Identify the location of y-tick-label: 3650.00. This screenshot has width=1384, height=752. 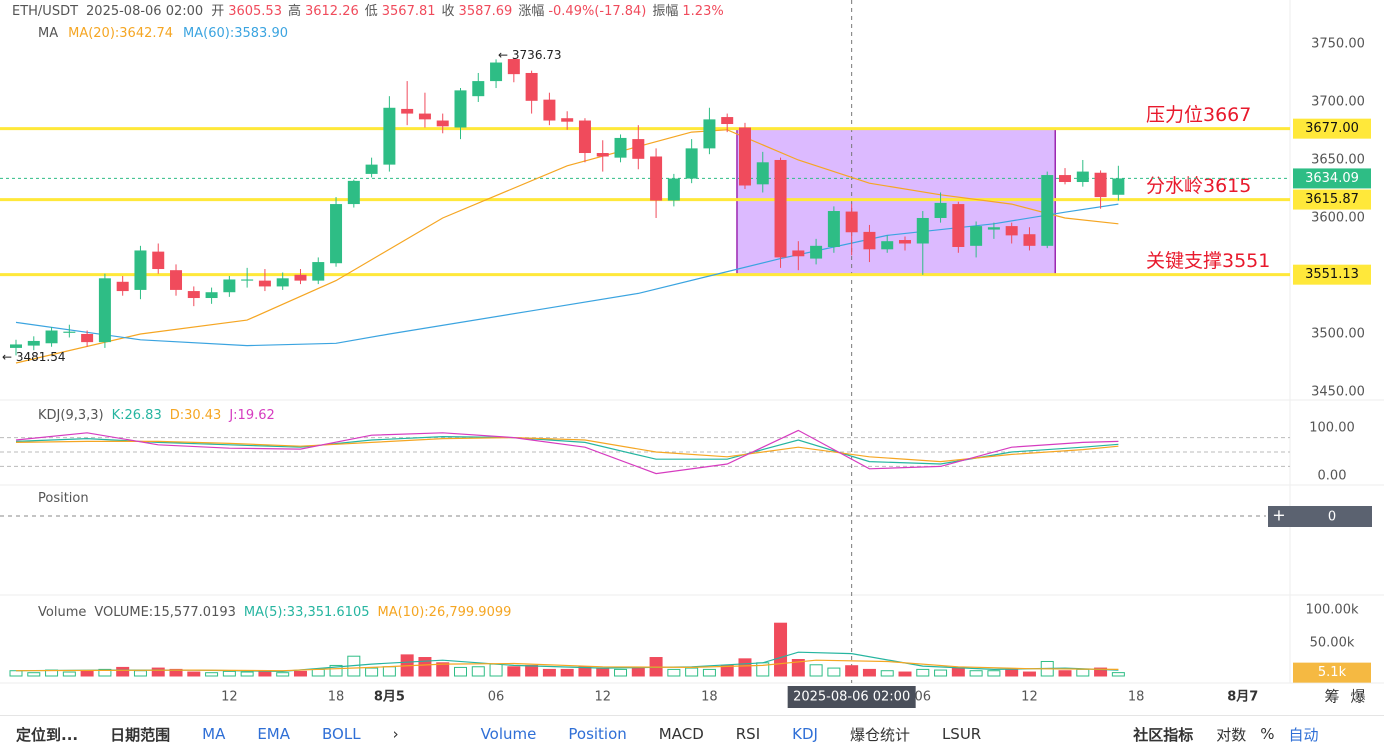
(1338, 159).